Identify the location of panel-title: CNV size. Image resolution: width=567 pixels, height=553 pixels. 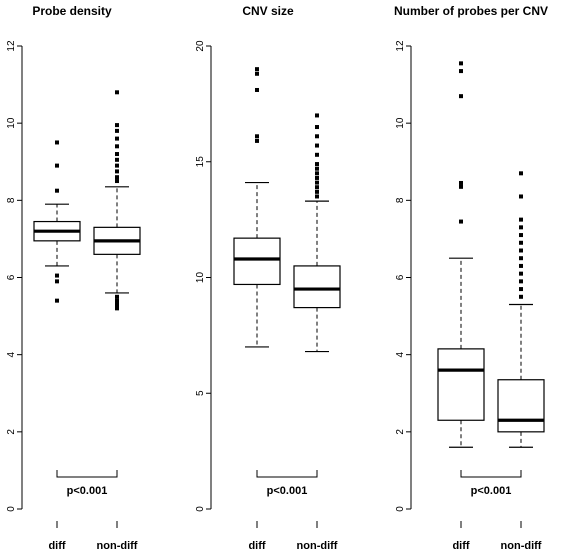
(268, 11).